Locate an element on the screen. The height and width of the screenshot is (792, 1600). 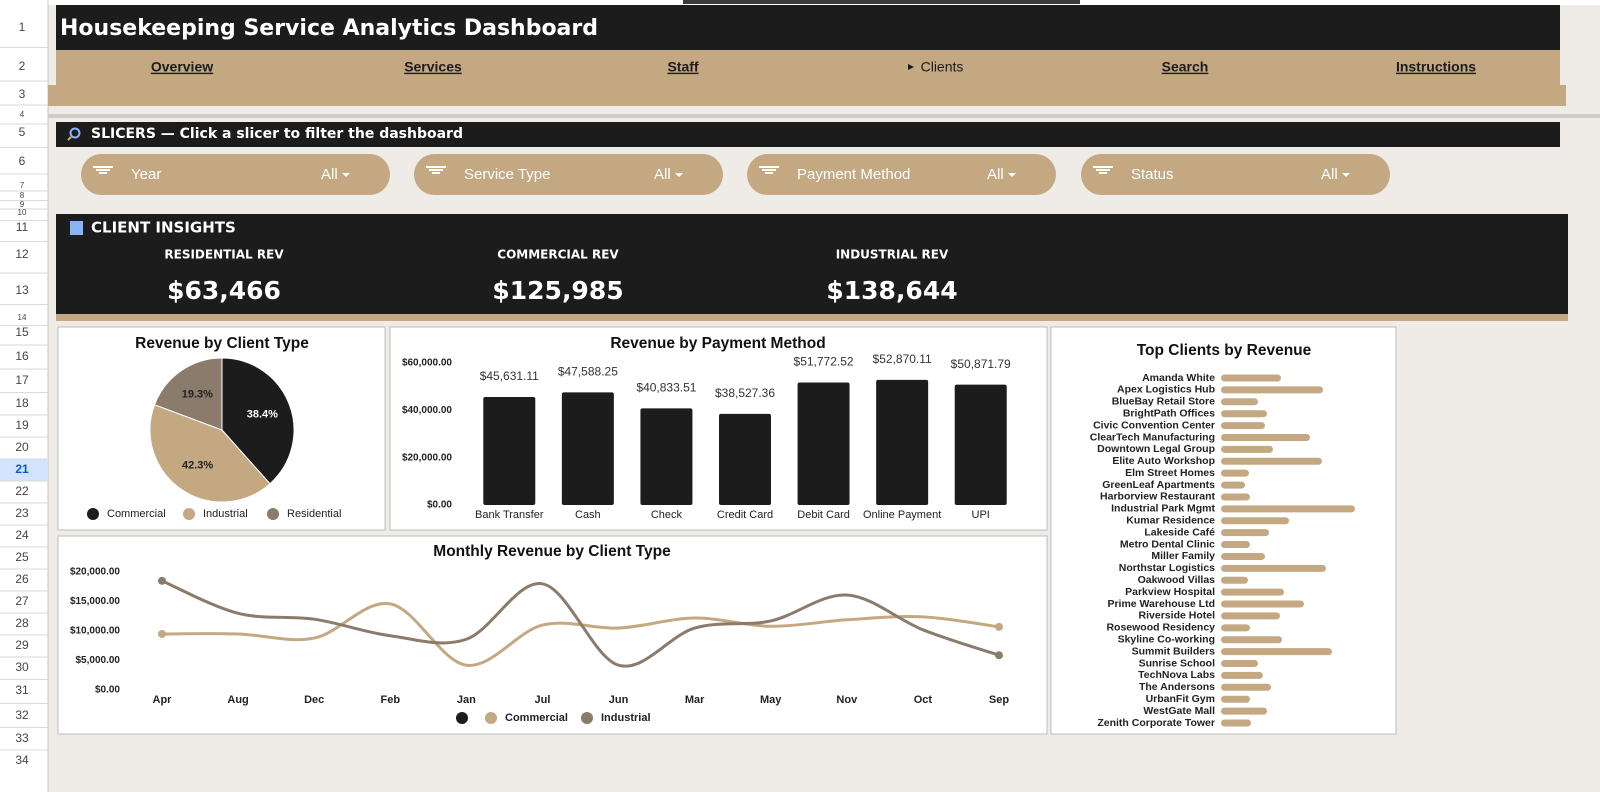
row-number: 29 is located at coordinates (22, 645).